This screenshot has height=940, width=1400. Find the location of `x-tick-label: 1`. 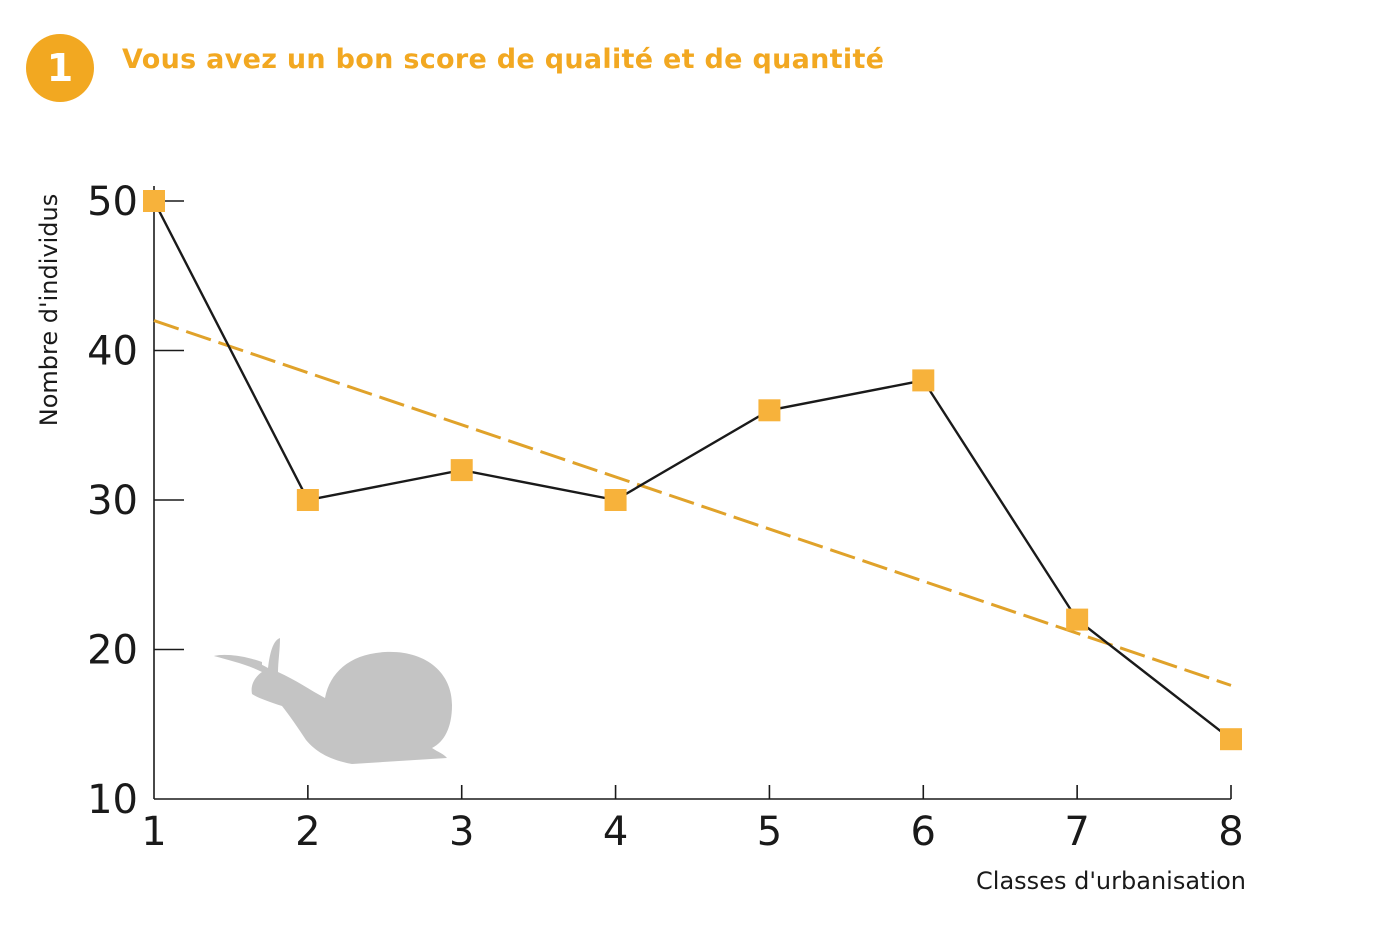

x-tick-label: 1 is located at coordinates (153, 832).